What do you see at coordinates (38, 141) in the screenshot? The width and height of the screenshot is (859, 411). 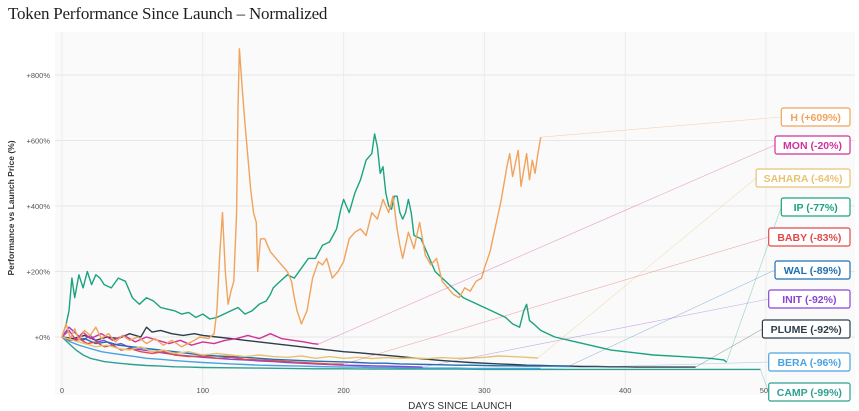 I see `y-tick-label: +600%` at bounding box center [38, 141].